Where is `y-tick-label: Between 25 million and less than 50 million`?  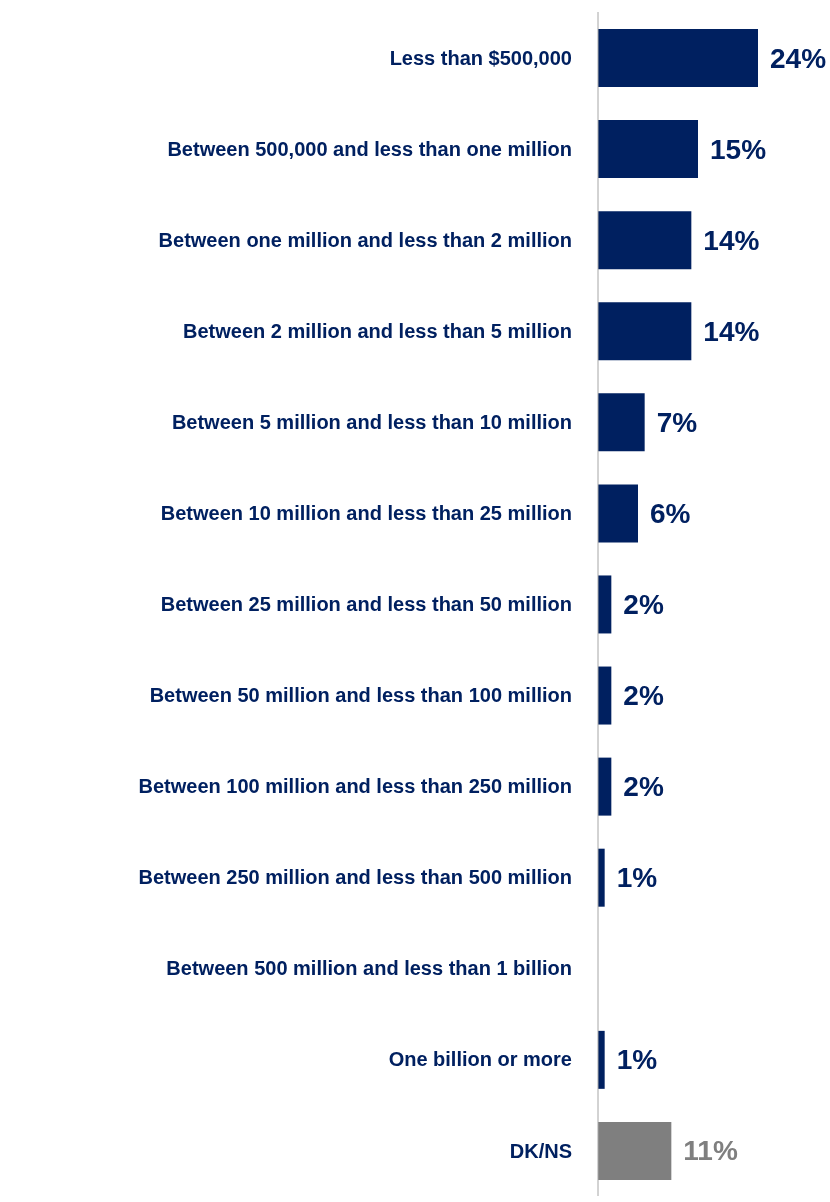 y-tick-label: Between 25 million and less than 50 million is located at coordinates (366, 604).